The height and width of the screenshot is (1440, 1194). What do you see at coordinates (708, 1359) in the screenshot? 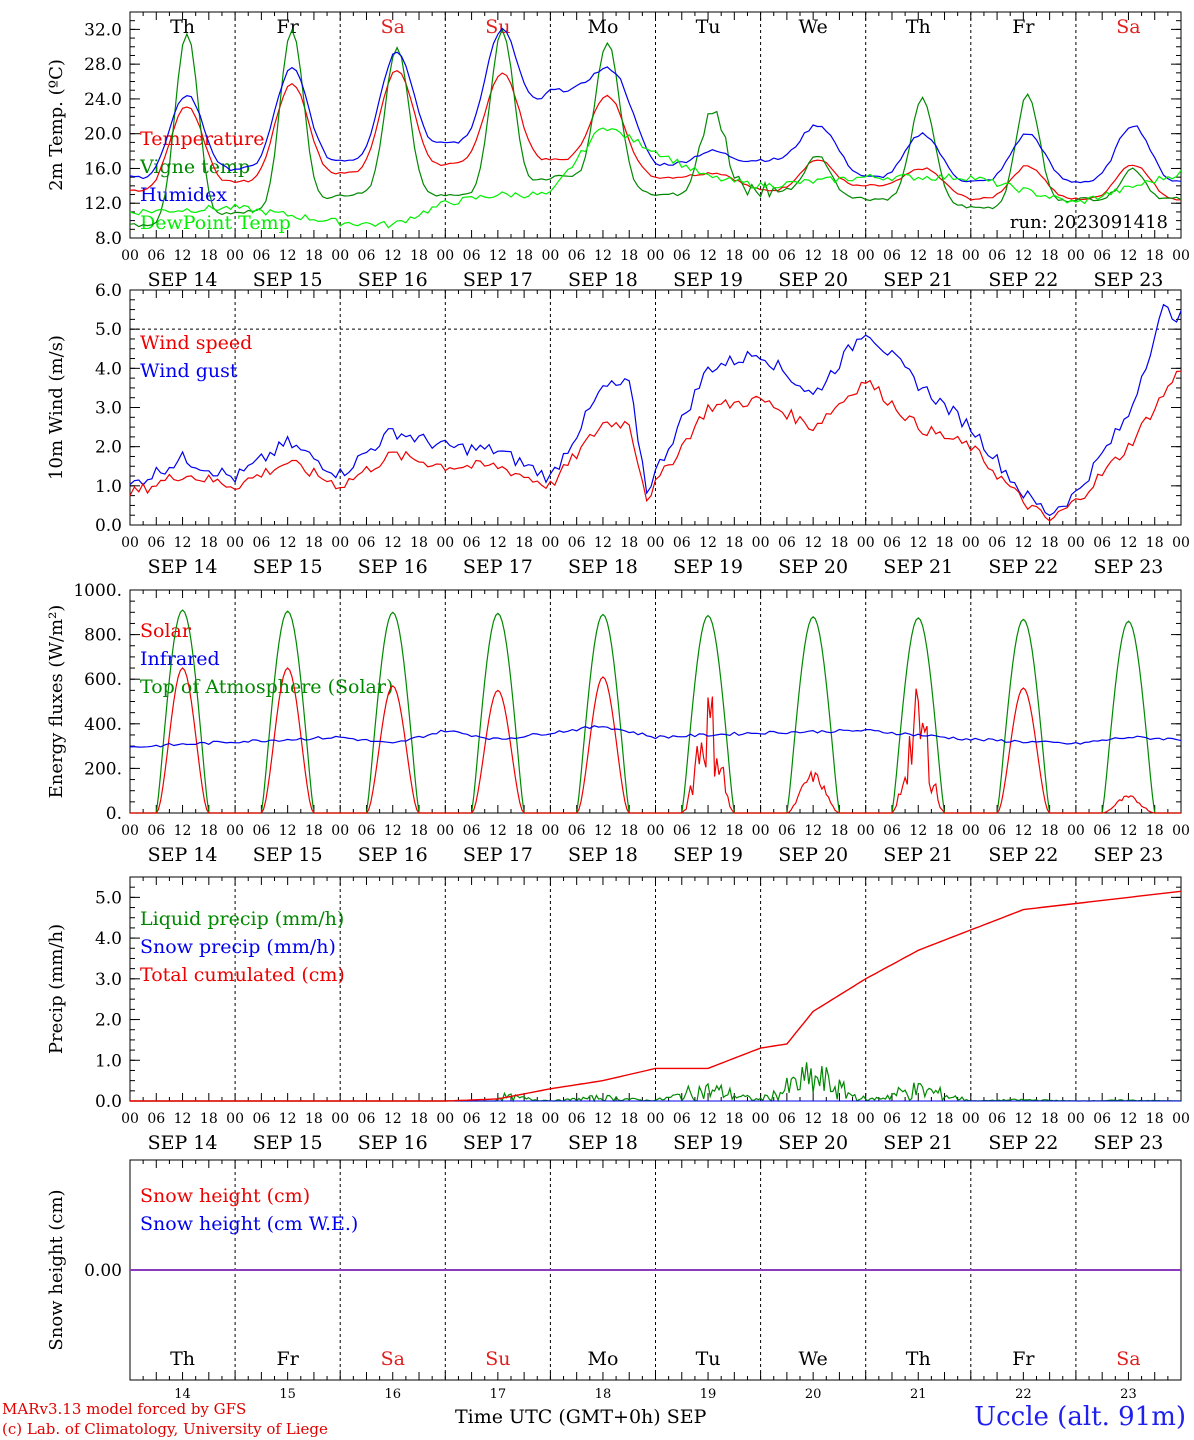
I see `day-abbr-bottom: Tu` at bounding box center [708, 1359].